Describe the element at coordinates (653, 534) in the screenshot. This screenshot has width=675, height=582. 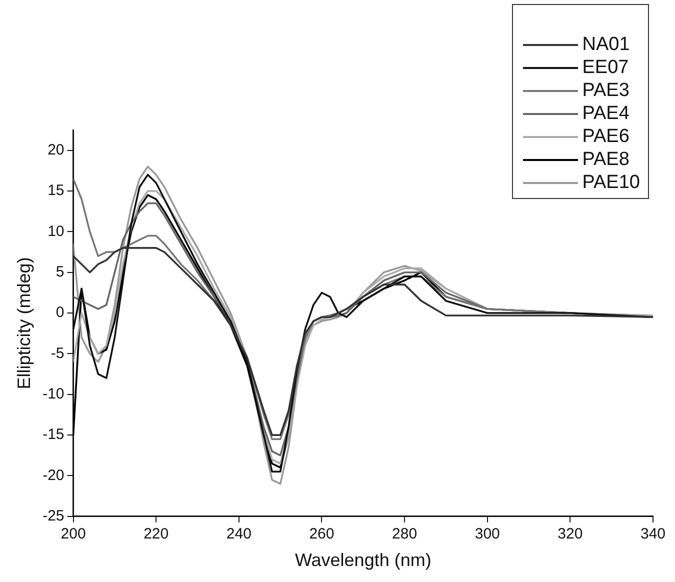
I see `x-tick-label: 340` at that location.